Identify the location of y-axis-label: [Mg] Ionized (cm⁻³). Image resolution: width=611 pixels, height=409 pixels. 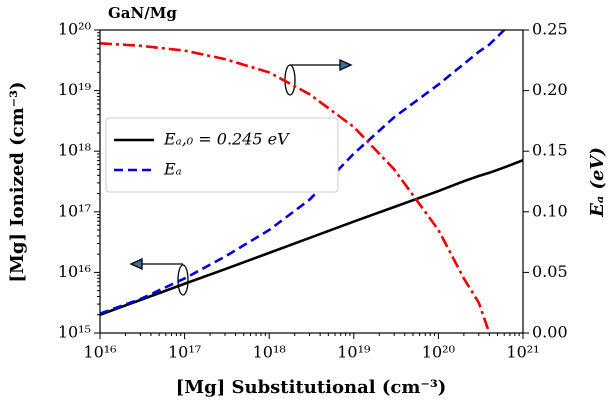
(17, 181).